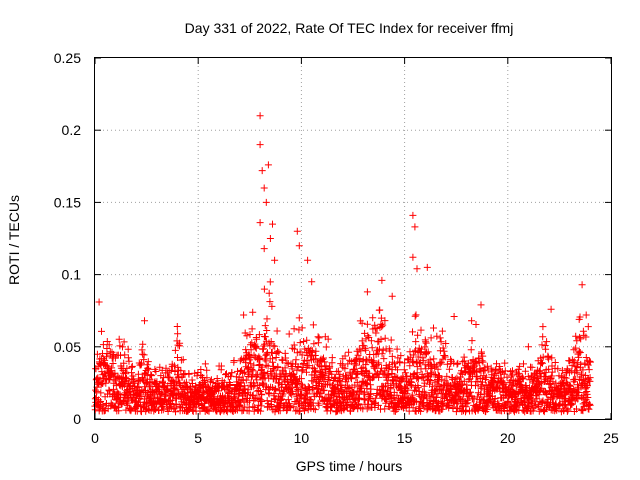  I want to click on x-tick-labels: 0 5 10 15 20 25, so click(355, 438).